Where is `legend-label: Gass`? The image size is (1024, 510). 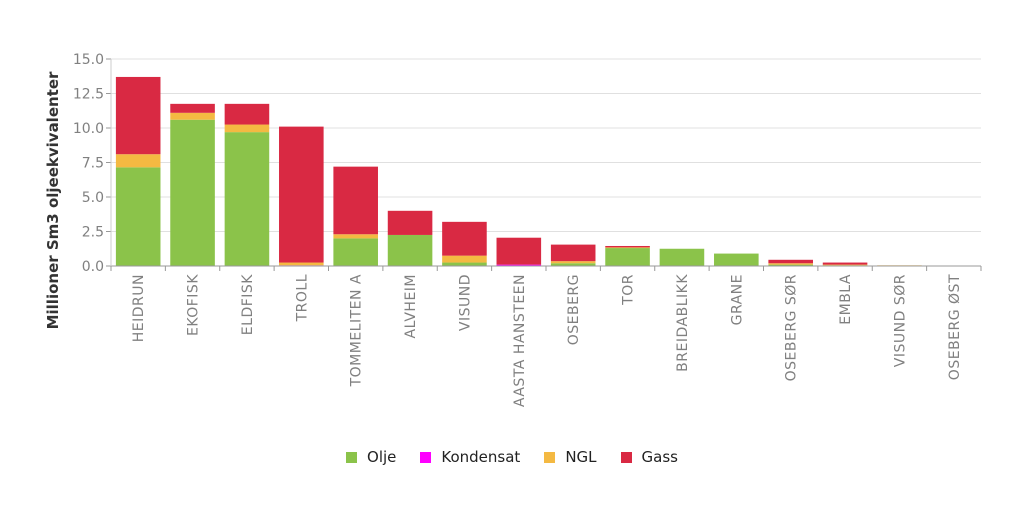 legend-label: Gass is located at coordinates (659, 457).